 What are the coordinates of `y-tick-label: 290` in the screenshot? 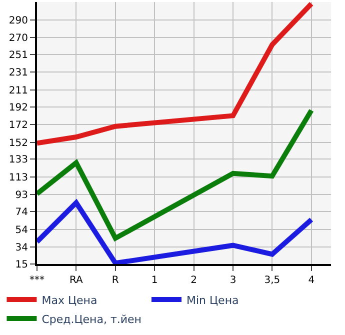 It's located at (18, 20).